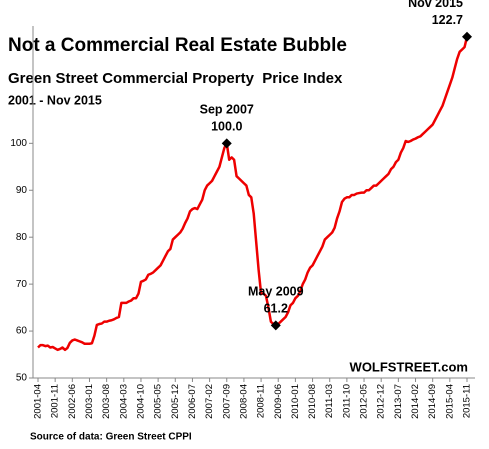  What do you see at coordinates (432, 401) in the screenshot?
I see `x-tick-label: 2014-09` at bounding box center [432, 401].